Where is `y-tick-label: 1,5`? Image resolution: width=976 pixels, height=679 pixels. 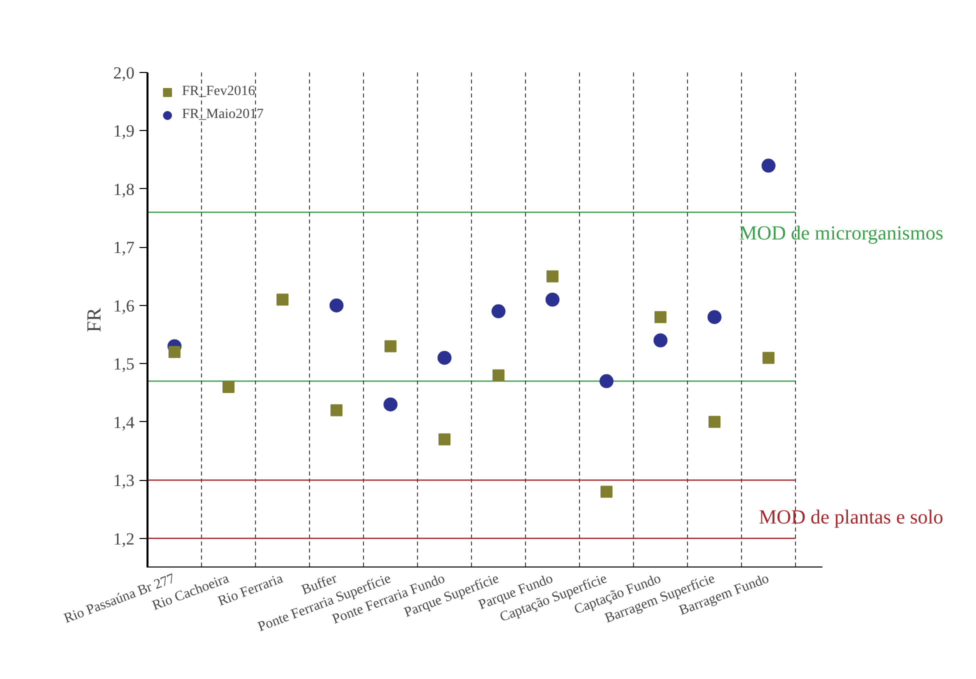
y-tick-label: 1,5 is located at coordinates (123, 364).